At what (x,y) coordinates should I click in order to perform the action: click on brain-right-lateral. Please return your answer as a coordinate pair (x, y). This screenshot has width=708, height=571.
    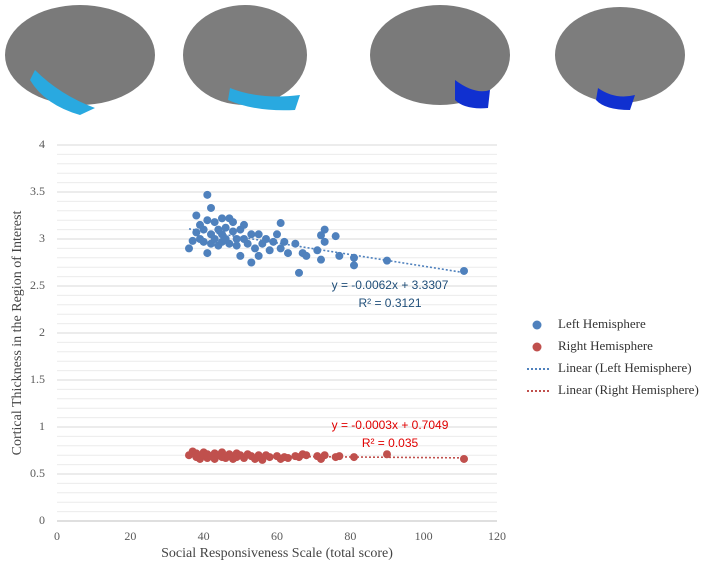
    Looking at the image, I should click on (440, 57).